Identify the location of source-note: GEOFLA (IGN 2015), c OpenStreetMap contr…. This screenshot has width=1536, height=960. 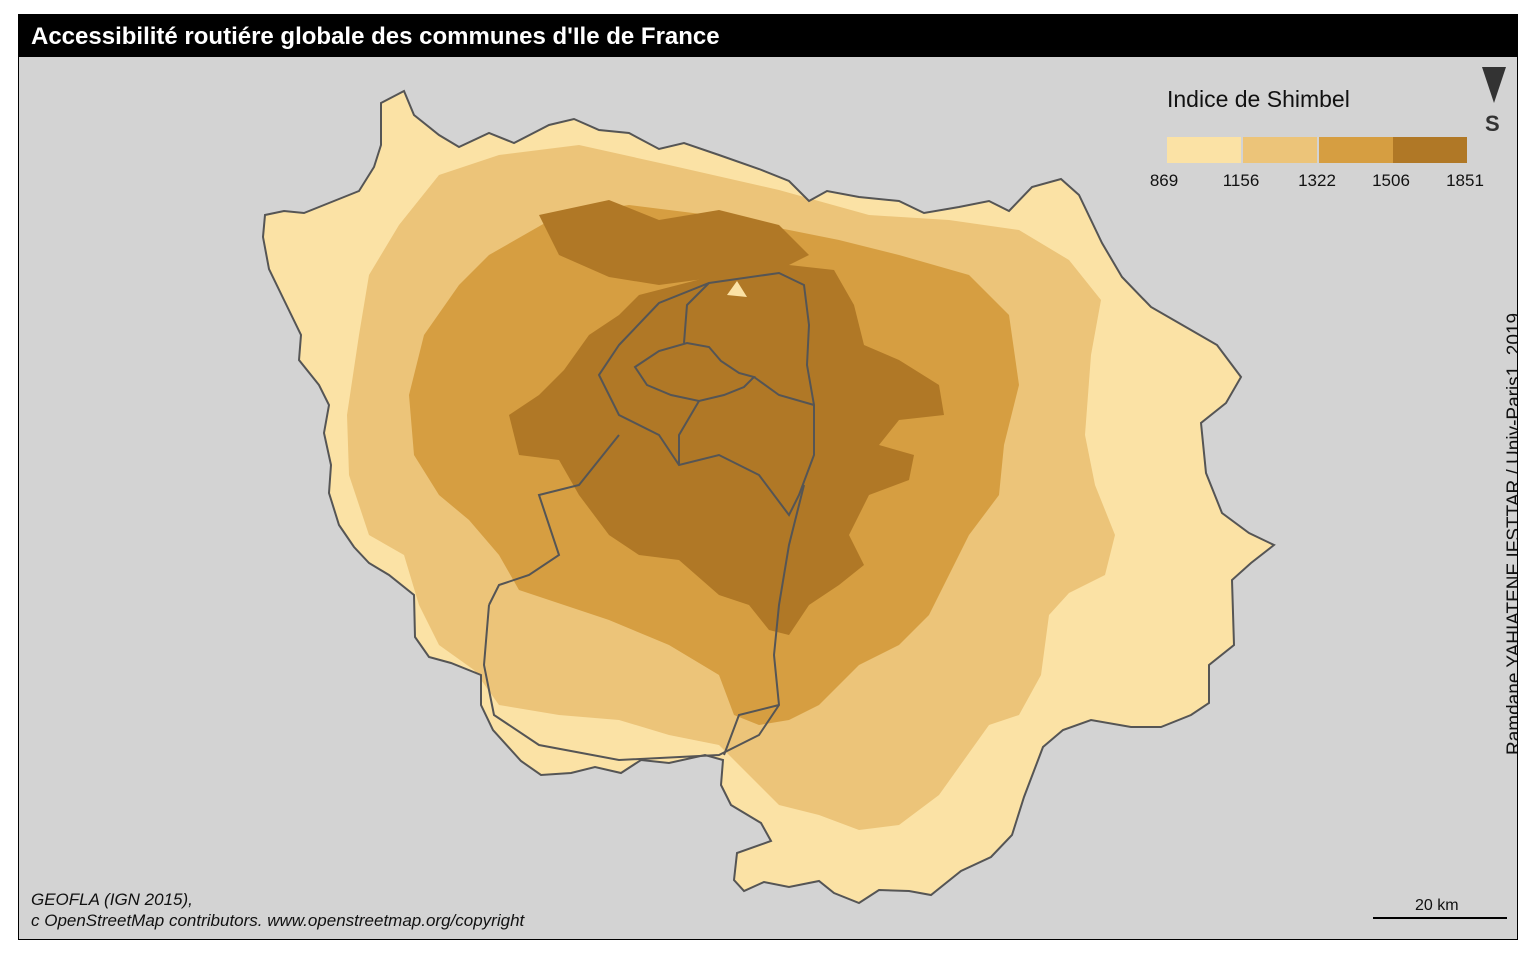
(277, 910).